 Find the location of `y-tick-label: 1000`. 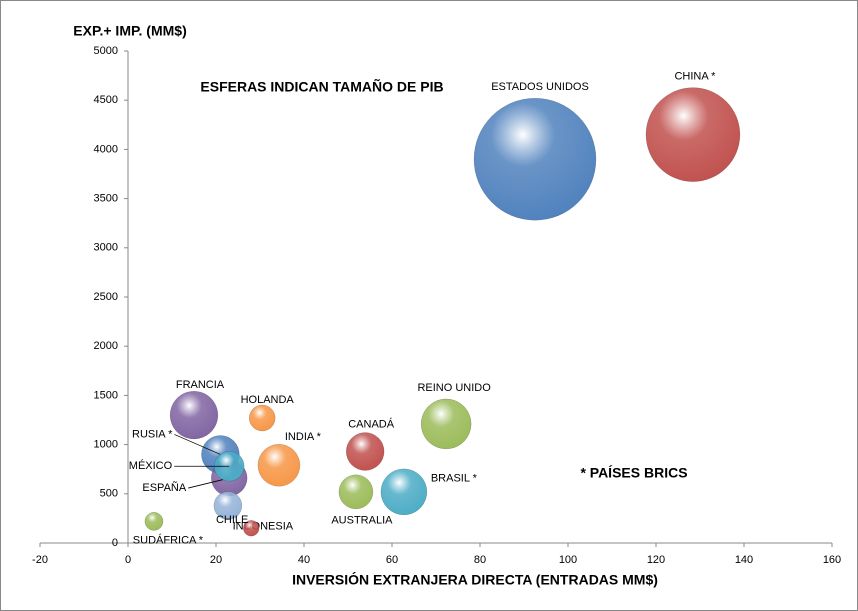

y-tick-label: 1000 is located at coordinates (106, 445).